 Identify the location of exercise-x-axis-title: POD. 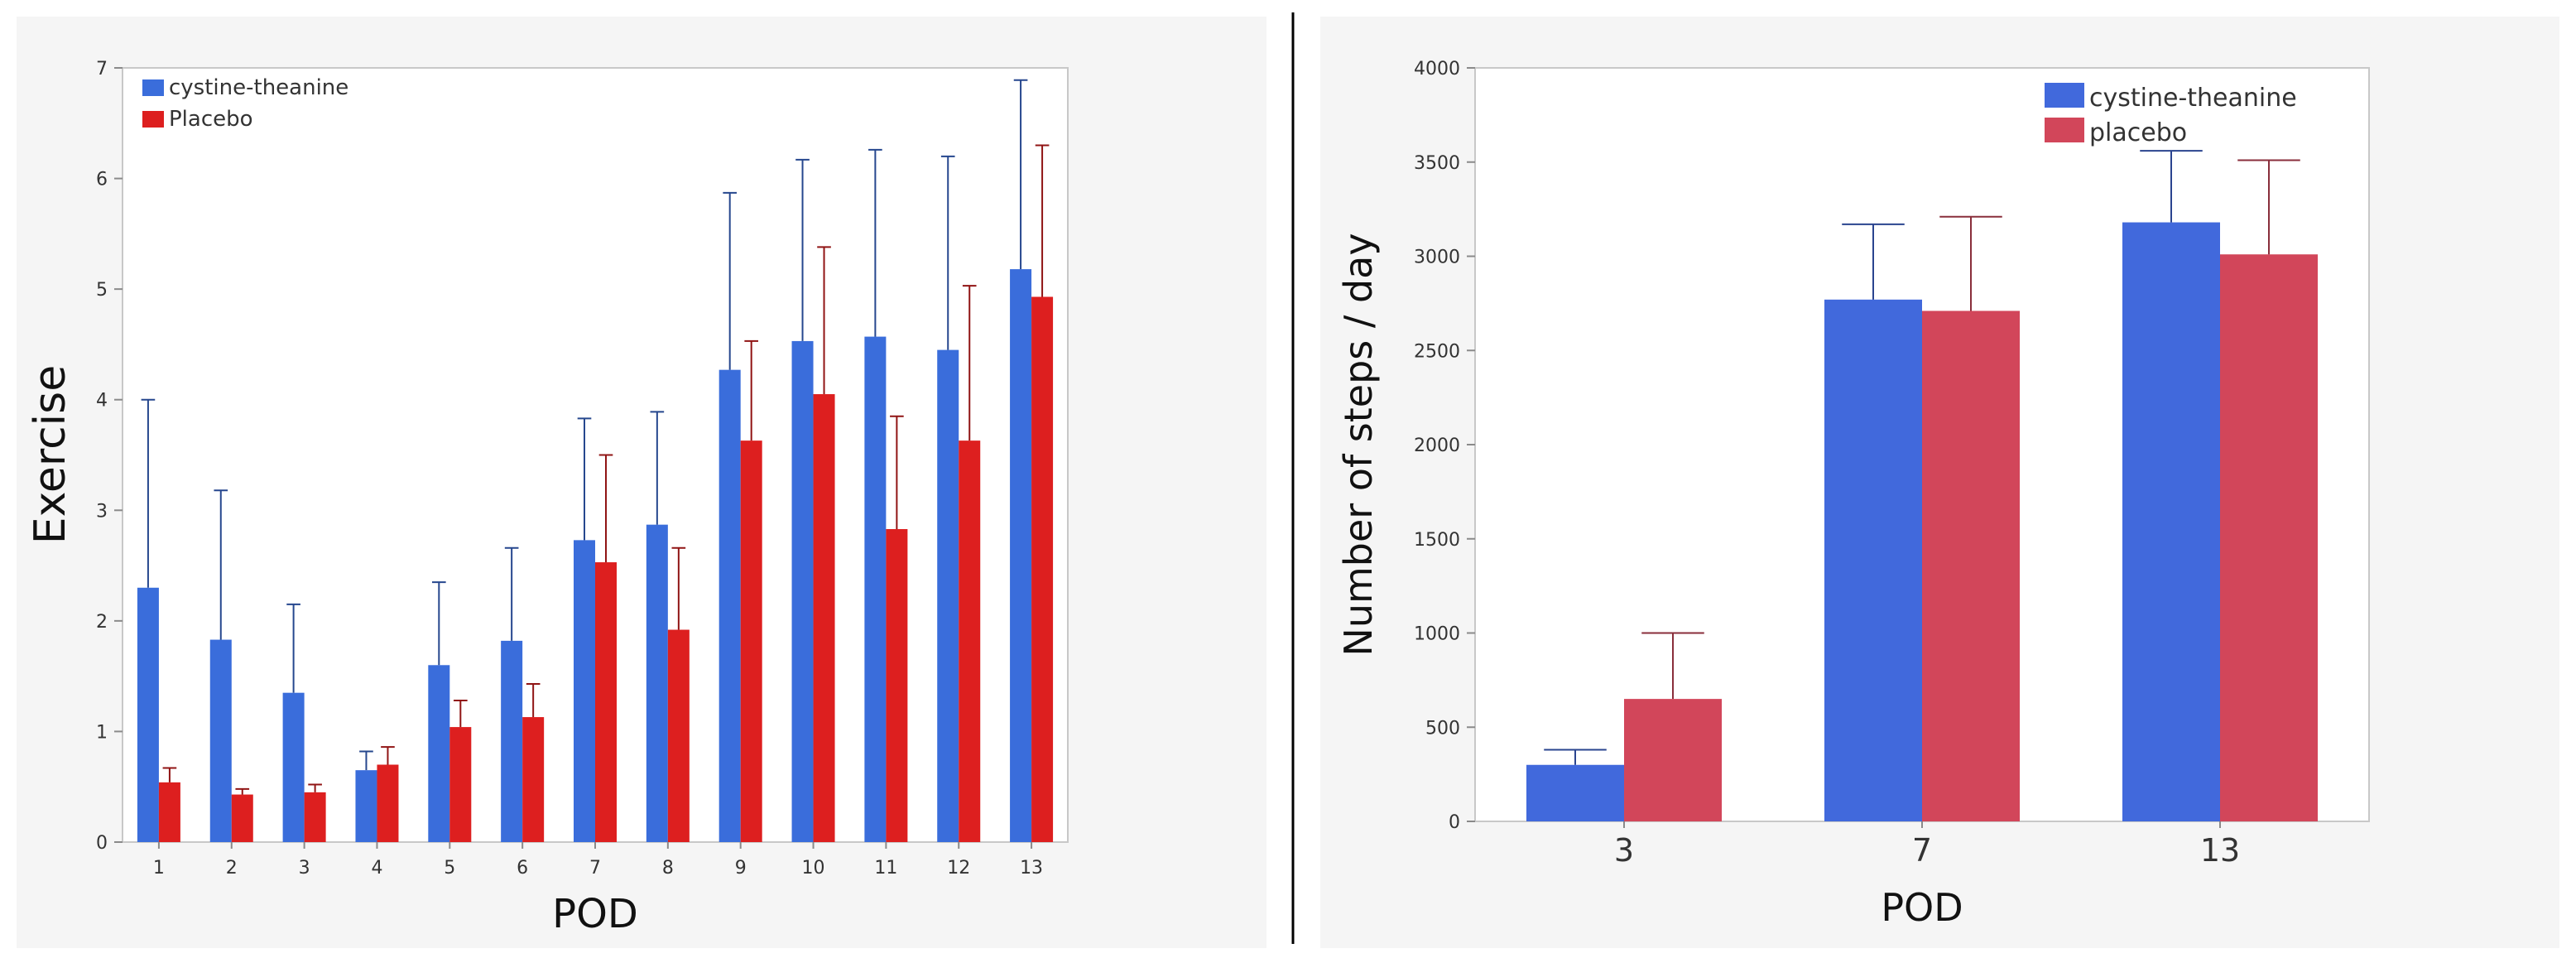
(595, 914).